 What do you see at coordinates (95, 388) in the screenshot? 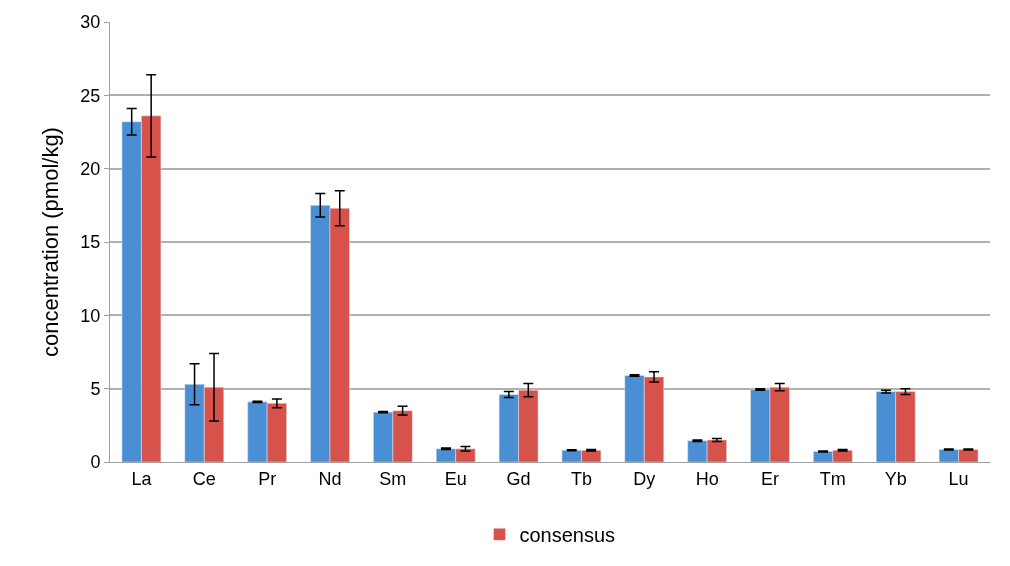
I see `y-tick-label: 5` at bounding box center [95, 388].